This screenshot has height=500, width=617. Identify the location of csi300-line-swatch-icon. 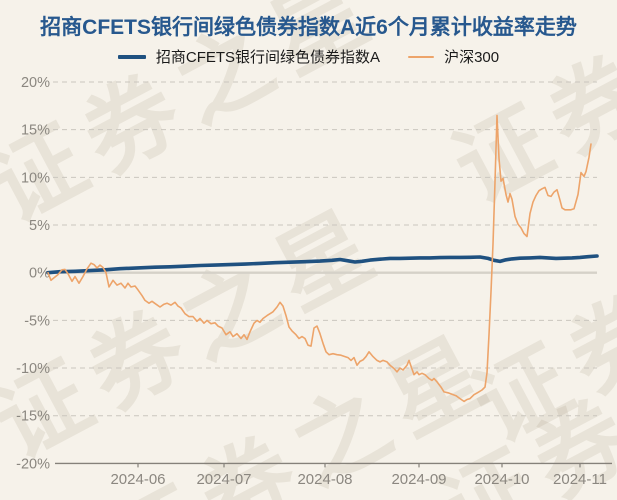
(421, 56).